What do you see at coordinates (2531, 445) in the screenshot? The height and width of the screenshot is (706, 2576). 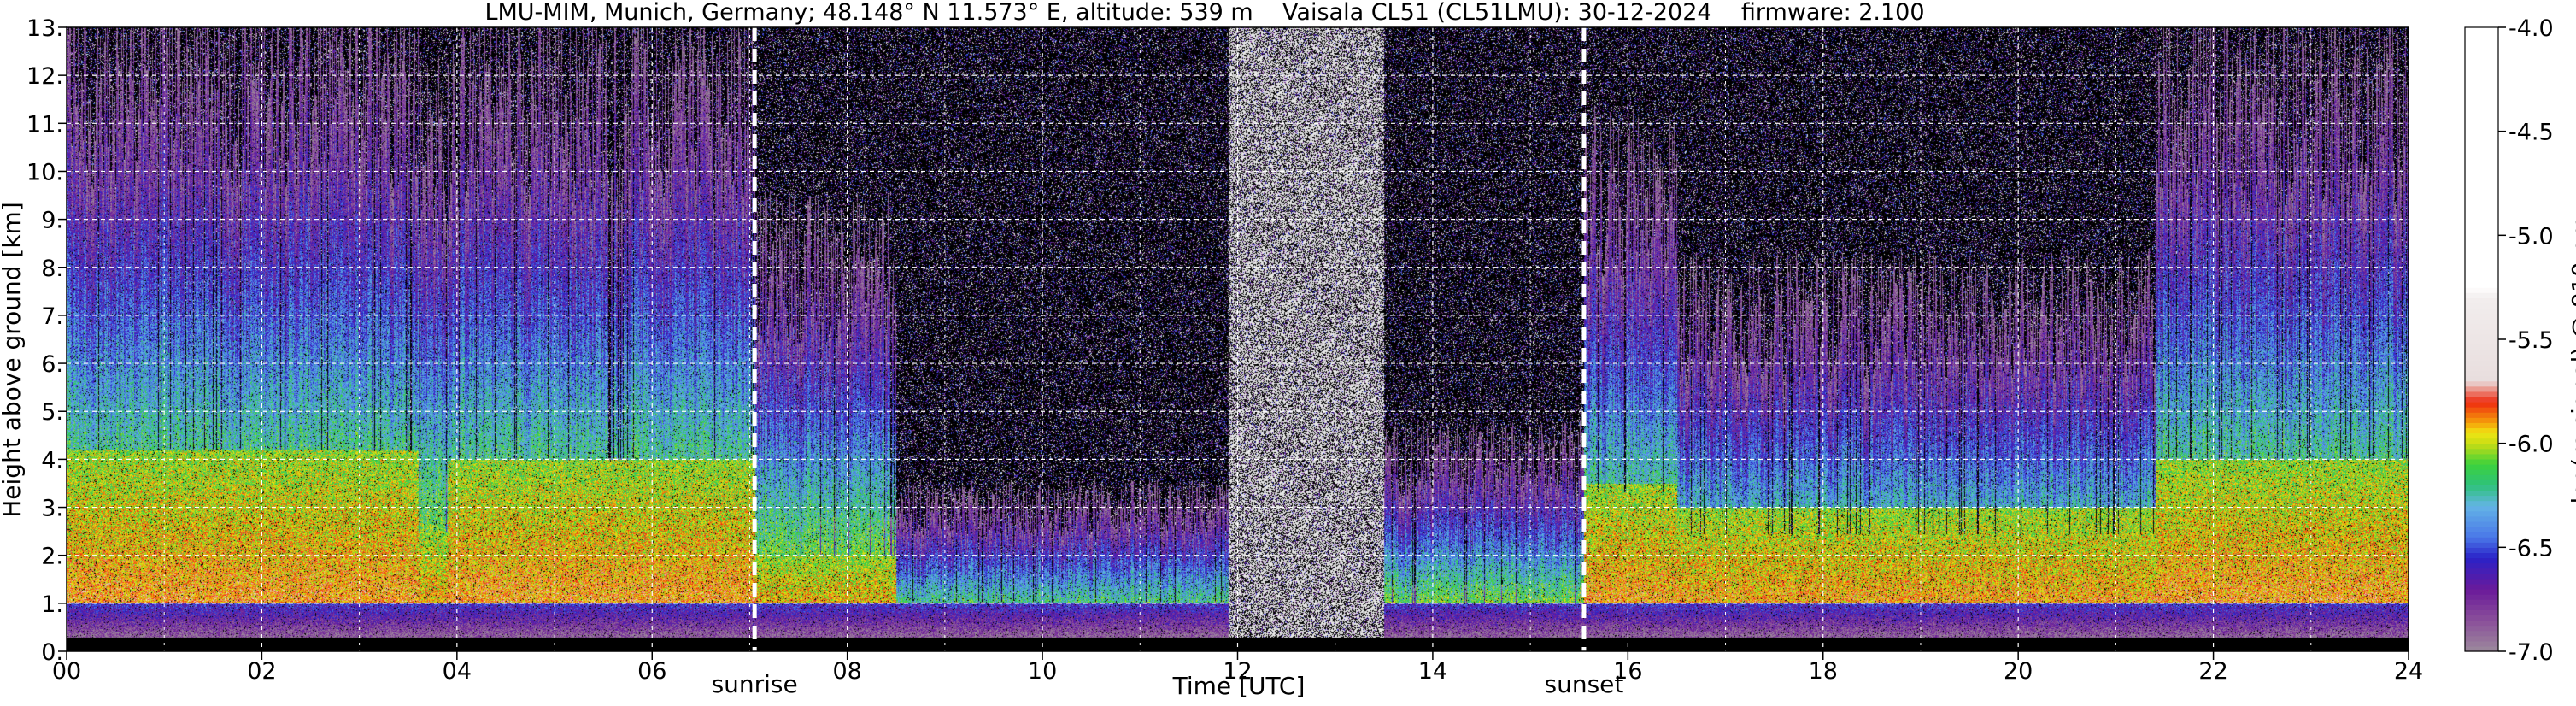 I see `colorbar-tick-label: -6.0` at bounding box center [2531, 445].